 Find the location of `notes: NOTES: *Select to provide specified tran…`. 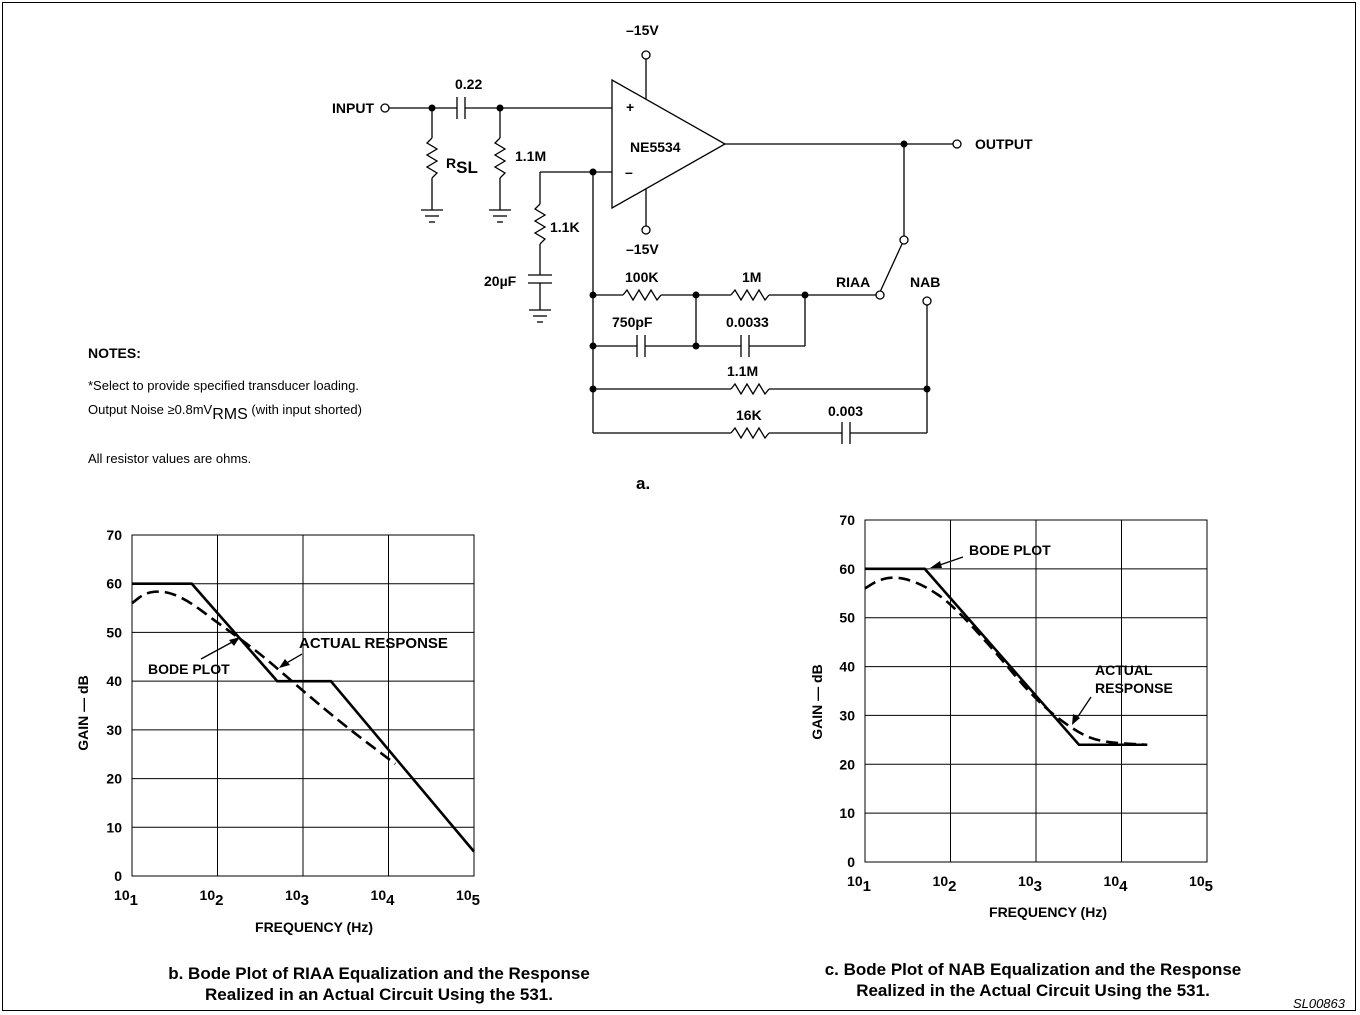

notes: NOTES: *Select to provide specified tran… is located at coordinates (225, 405).